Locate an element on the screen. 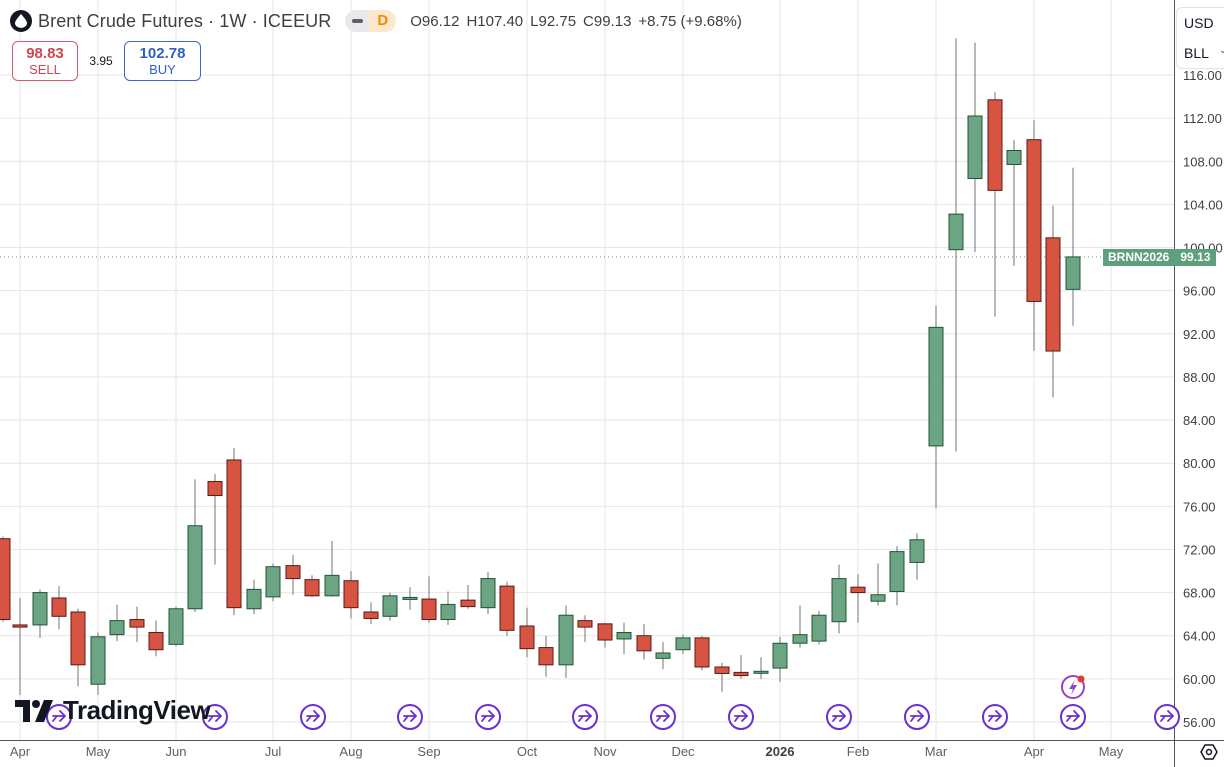 The height and width of the screenshot is (767, 1224). collapse-icon is located at coordinates (357, 21).